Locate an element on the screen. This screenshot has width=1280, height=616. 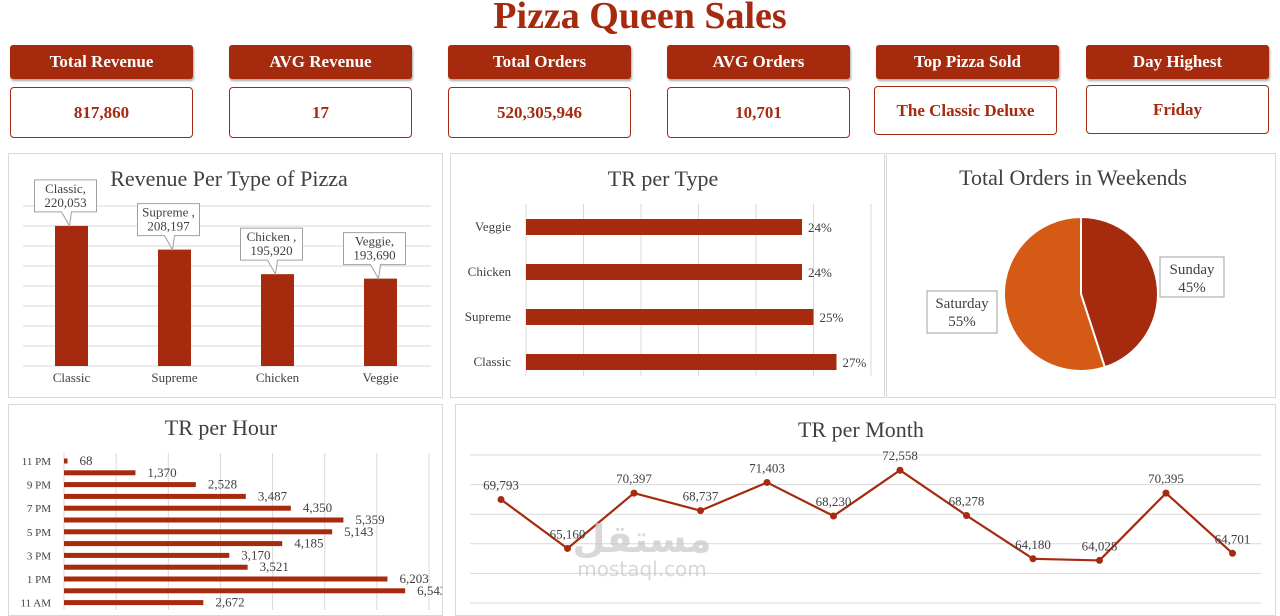
data-label: 25% is located at coordinates (832, 317).